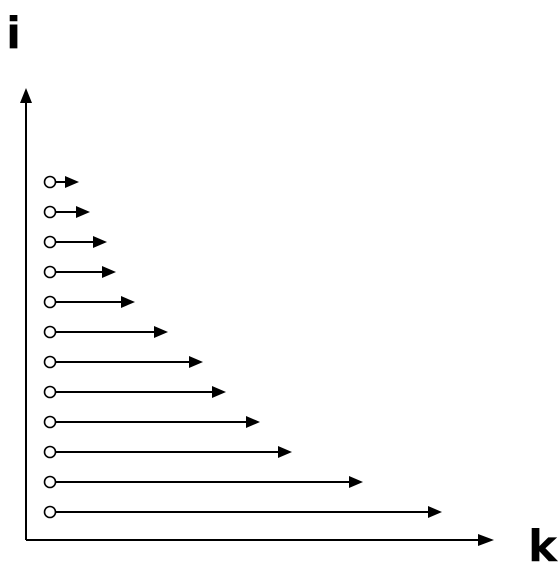 The height and width of the screenshot is (564, 560). Describe the element at coordinates (13, 33) in the screenshot. I see `vertical-axis-label: i` at that location.